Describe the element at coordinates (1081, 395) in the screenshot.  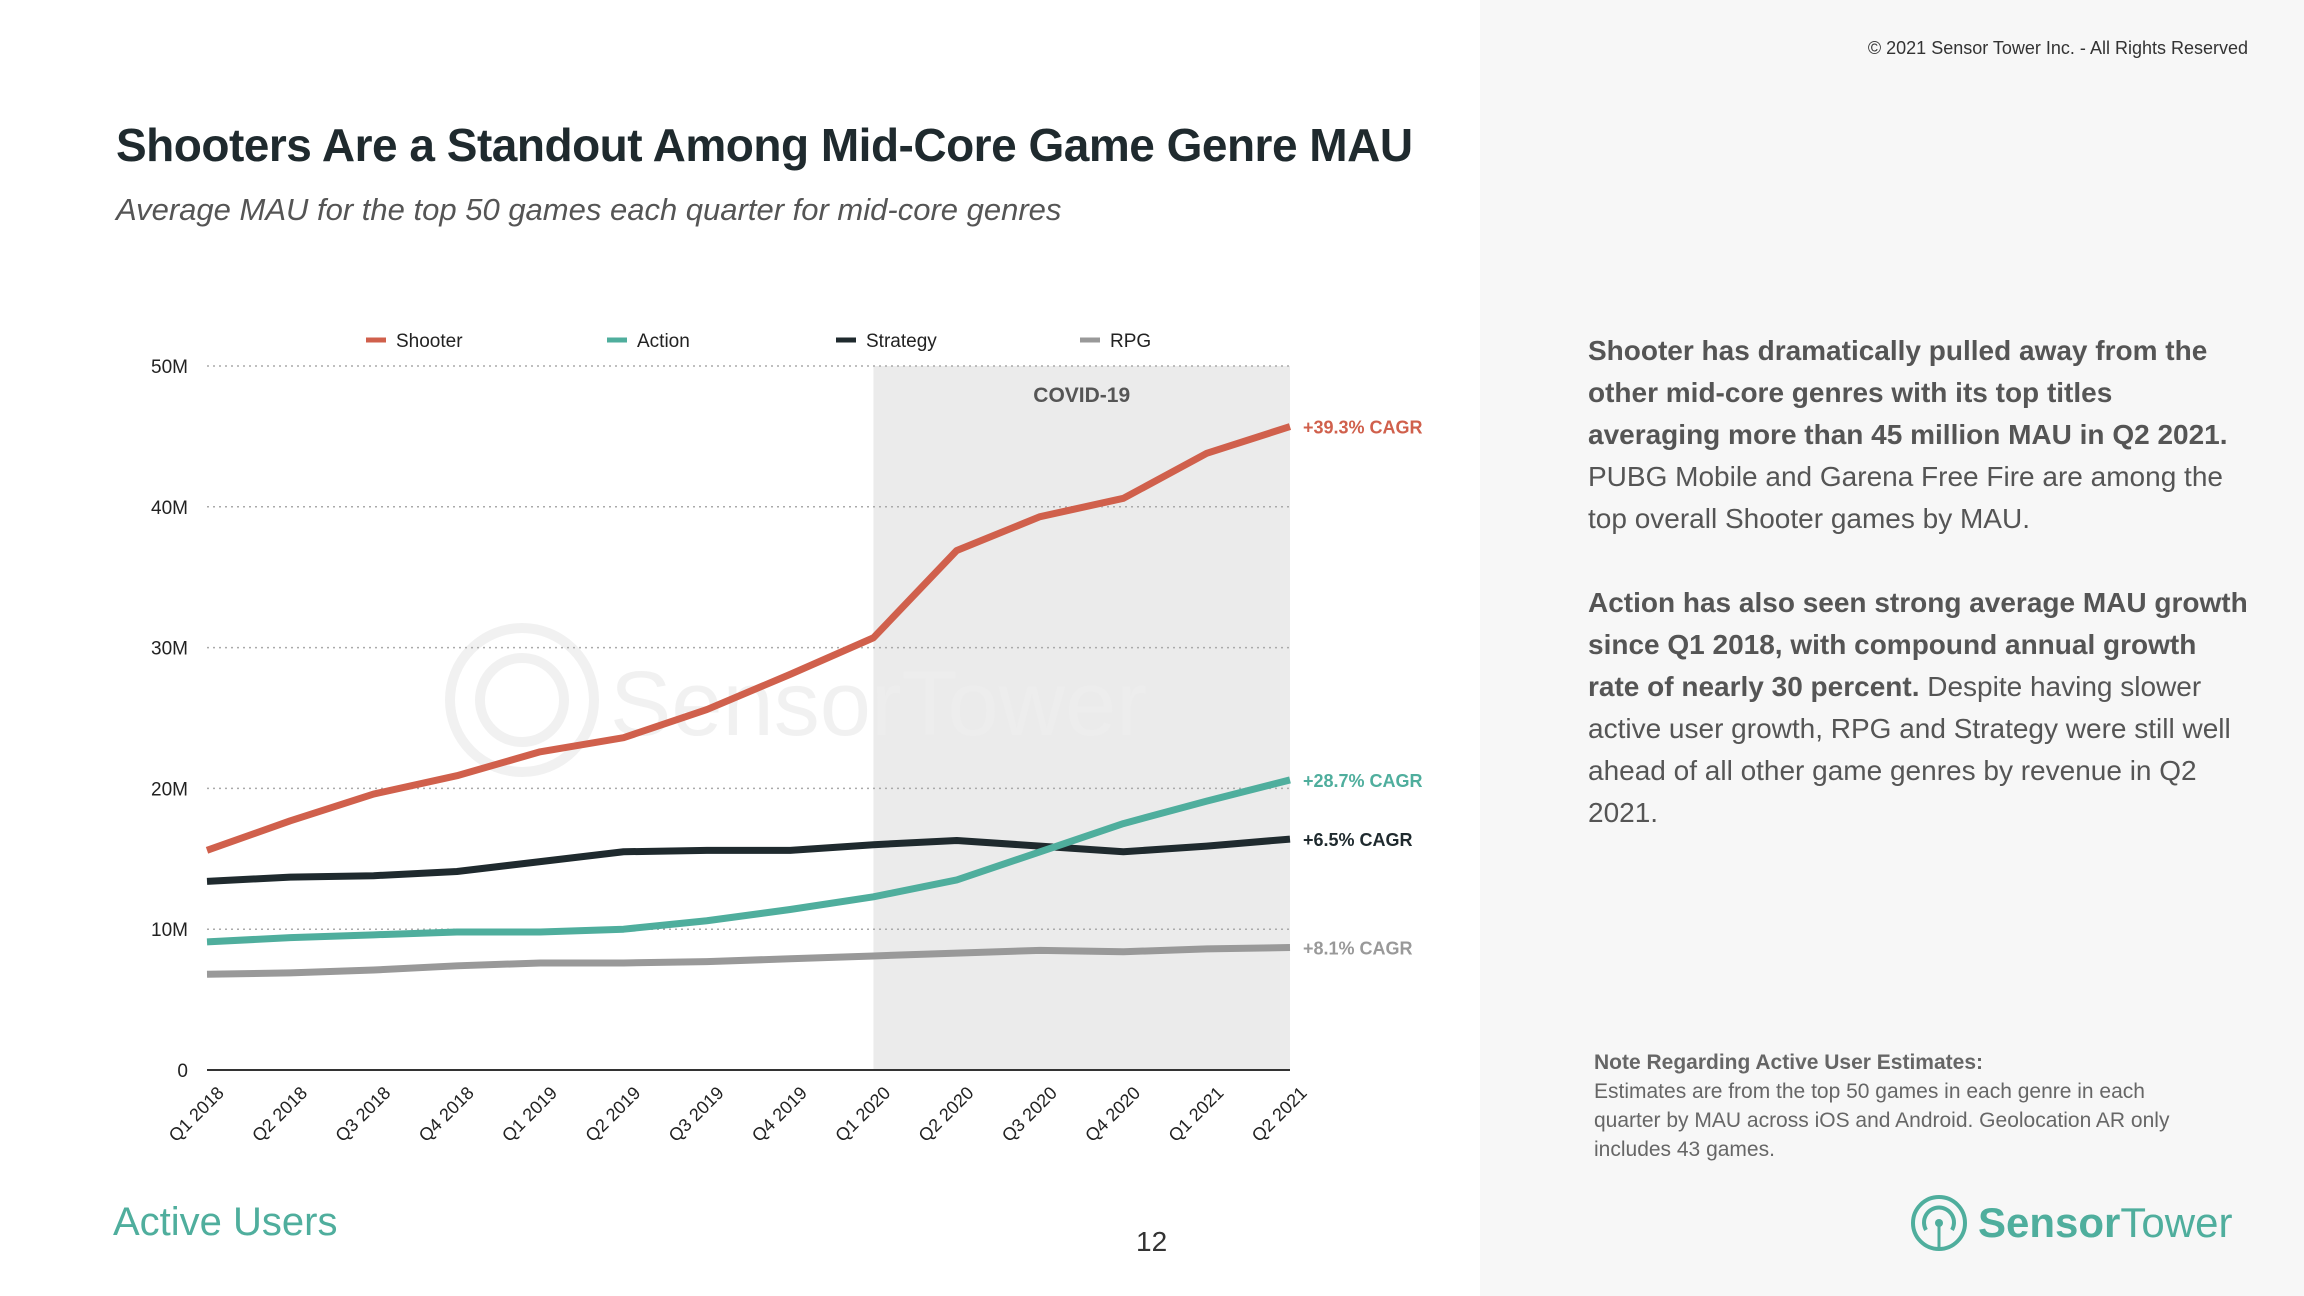
I see `covid-label: COVID-19` at that location.